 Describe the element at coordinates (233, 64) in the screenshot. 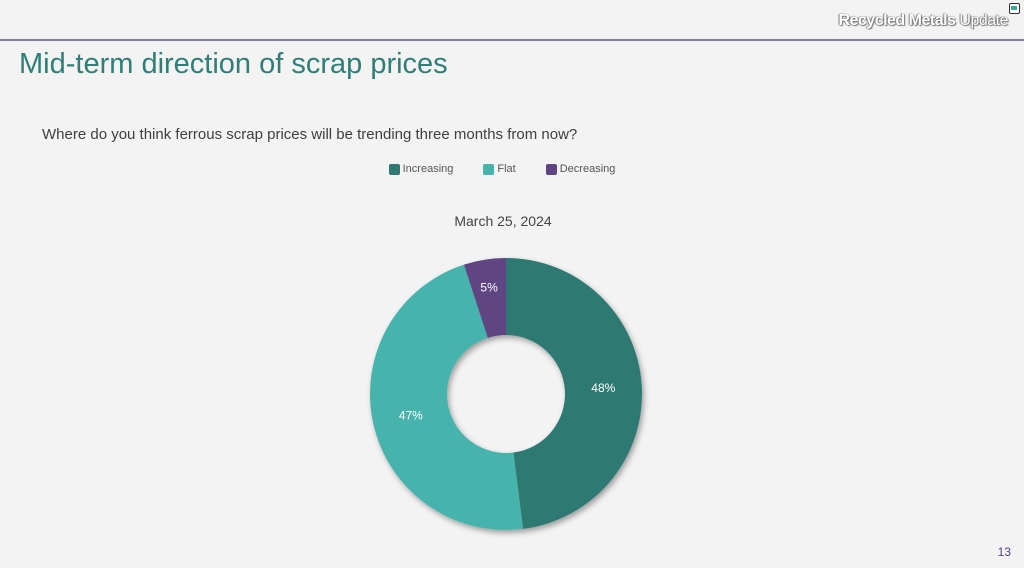

I see `slide-title: Mid-term direction of scrap prices` at that location.